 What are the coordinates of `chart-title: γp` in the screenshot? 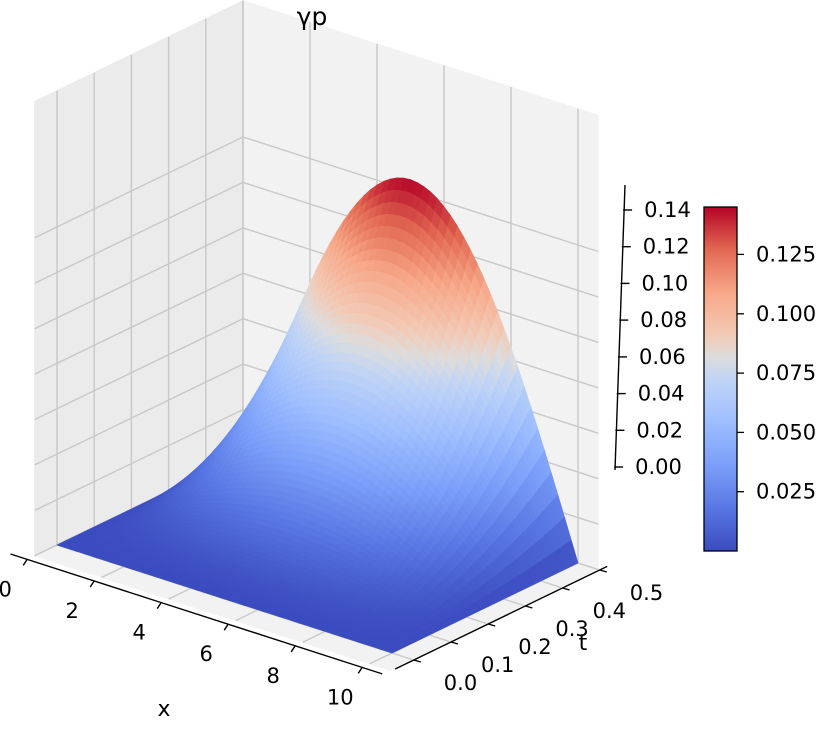 It's located at (312, 16).